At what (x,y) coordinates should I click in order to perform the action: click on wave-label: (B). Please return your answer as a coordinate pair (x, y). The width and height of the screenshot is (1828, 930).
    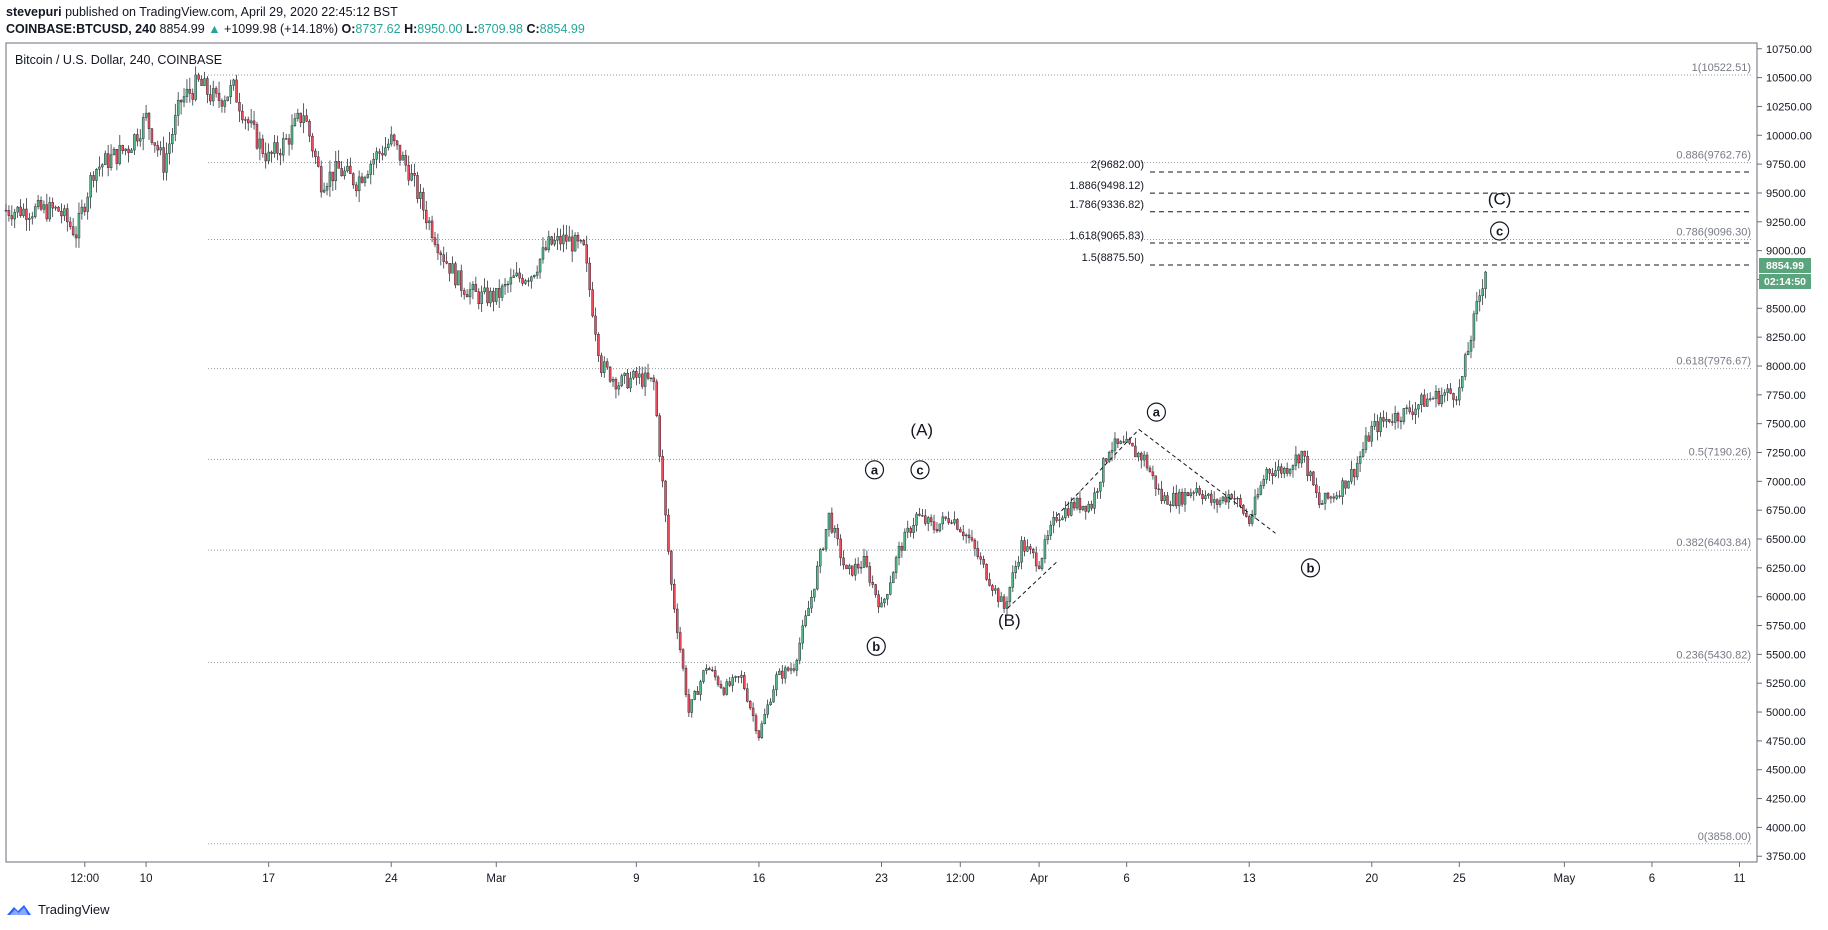
    Looking at the image, I should click on (1009, 620).